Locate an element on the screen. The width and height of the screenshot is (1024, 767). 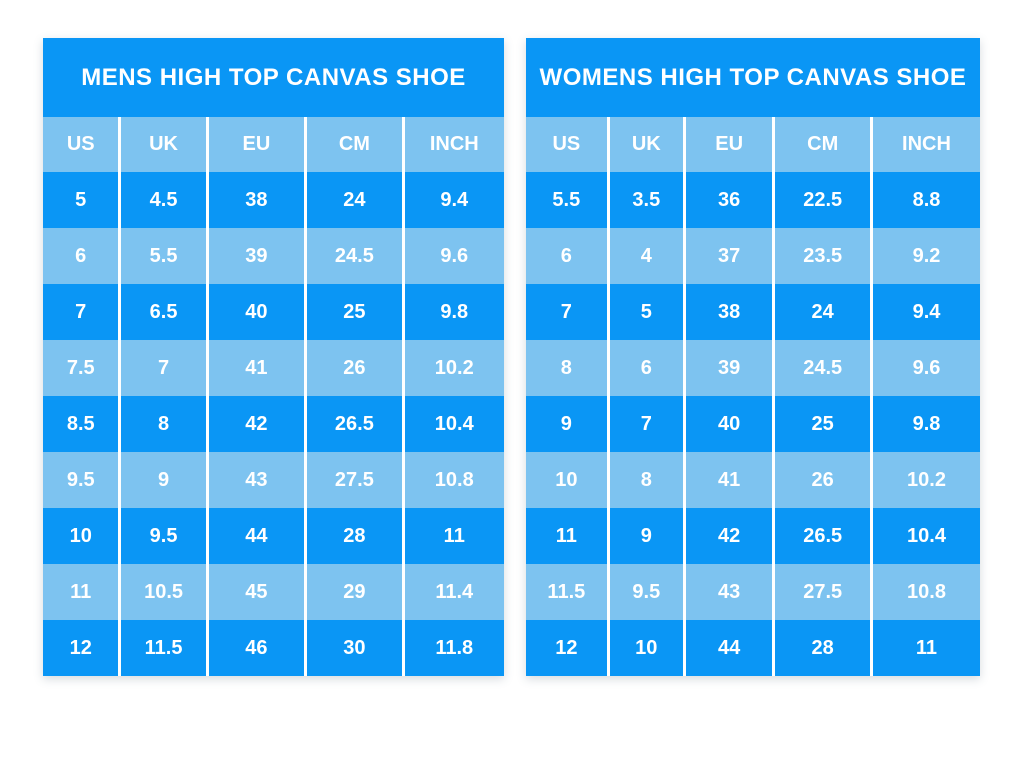
table-row: 11.5 9.5 43 27.5 10.8 is located at coordinates (753, 592).